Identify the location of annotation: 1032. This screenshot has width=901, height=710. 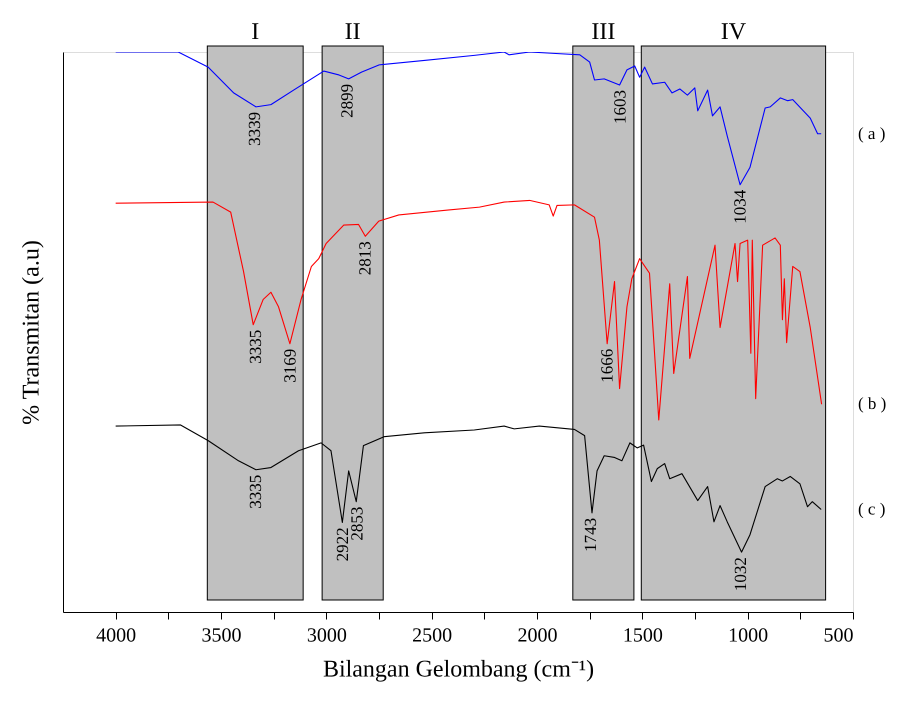
(740, 574).